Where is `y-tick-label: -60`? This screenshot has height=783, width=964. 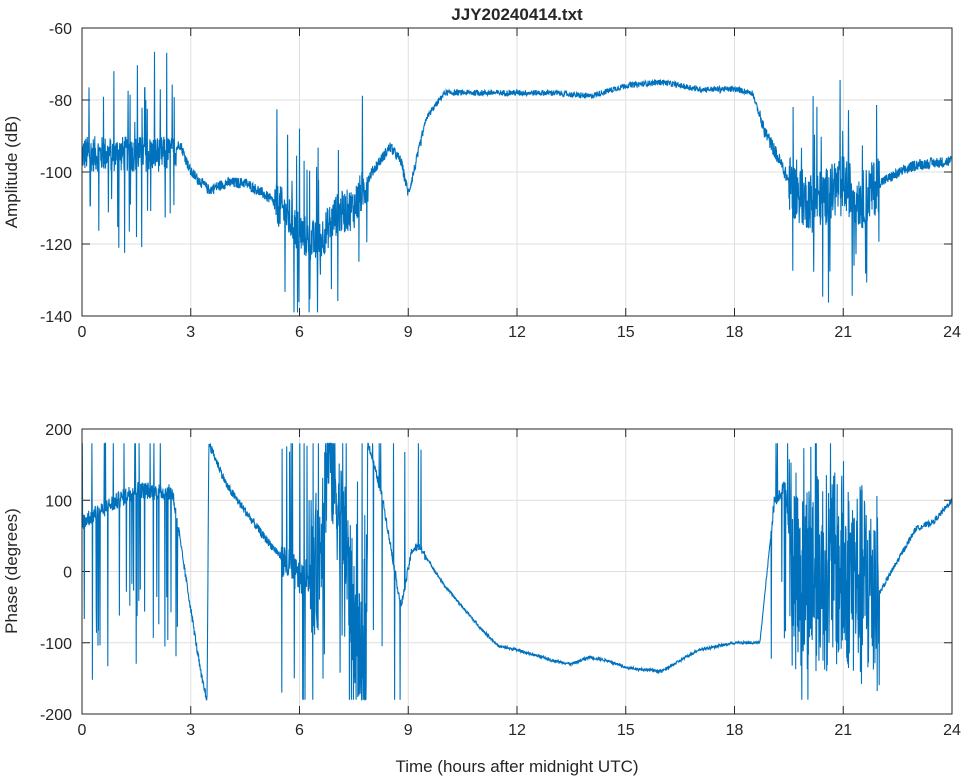 y-tick-label: -60 is located at coordinates (60, 29).